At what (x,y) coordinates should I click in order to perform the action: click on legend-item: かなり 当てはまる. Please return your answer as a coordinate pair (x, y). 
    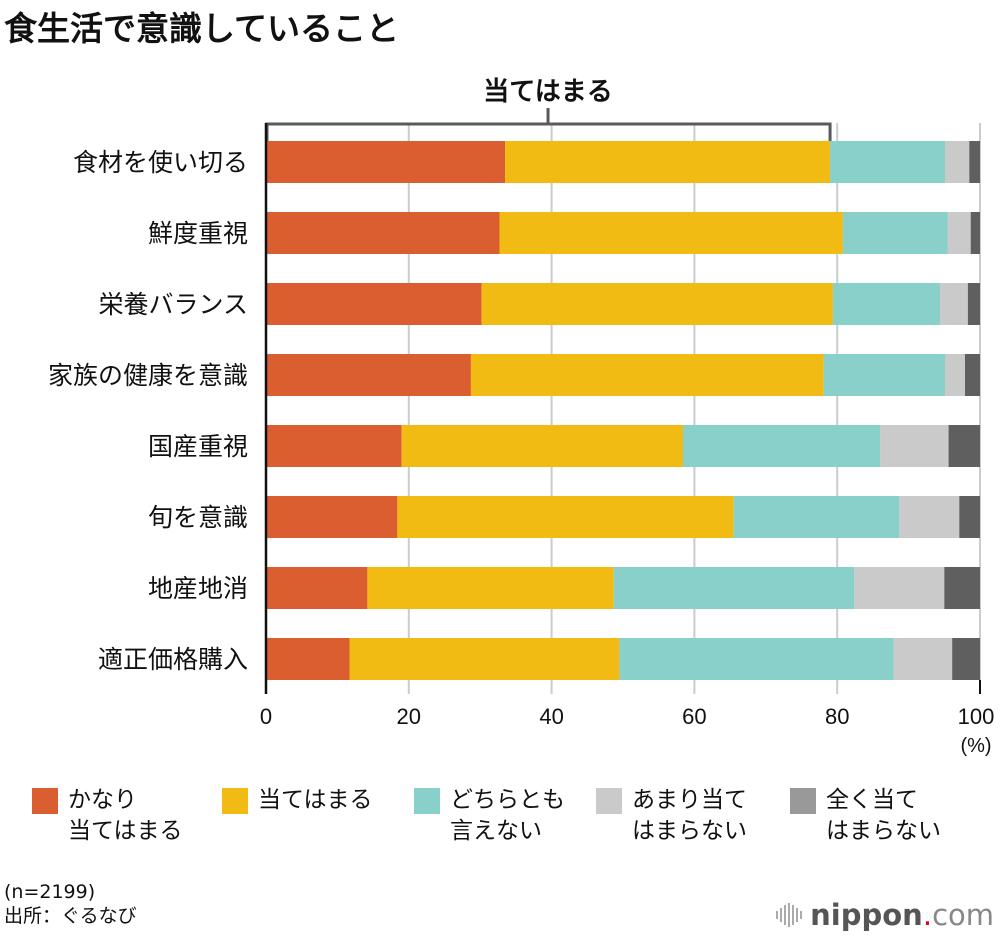
    Looking at the image, I should click on (107, 816).